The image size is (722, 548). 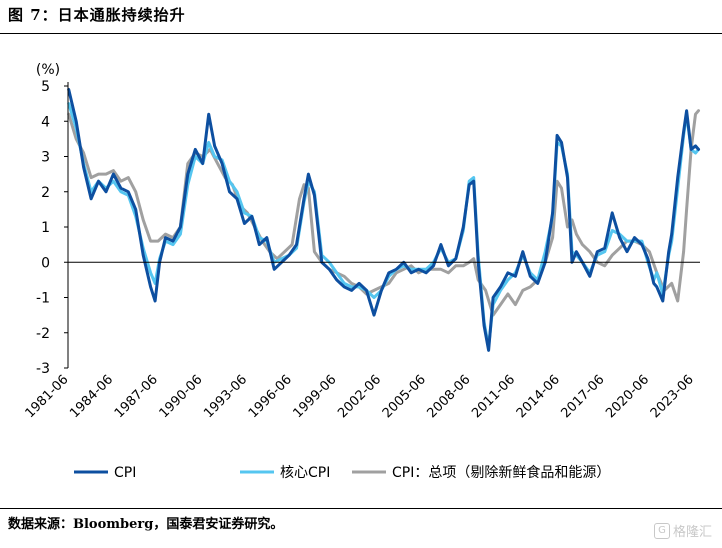 I want to click on y-tick-label: 1, so click(x=45, y=228).